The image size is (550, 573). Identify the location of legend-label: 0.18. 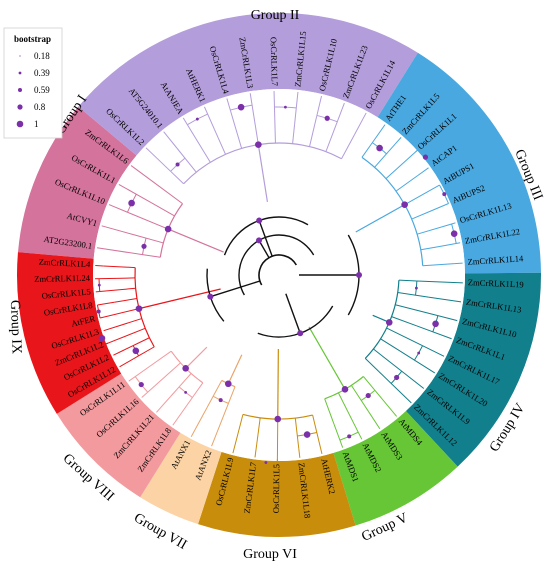
(42, 56).